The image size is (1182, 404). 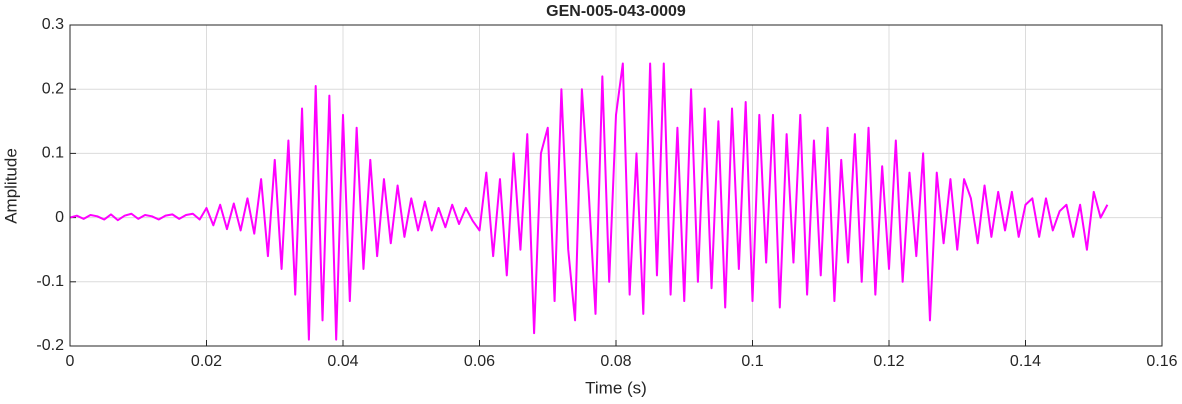 What do you see at coordinates (615, 361) in the screenshot?
I see `x-tick-label: 0.08` at bounding box center [615, 361].